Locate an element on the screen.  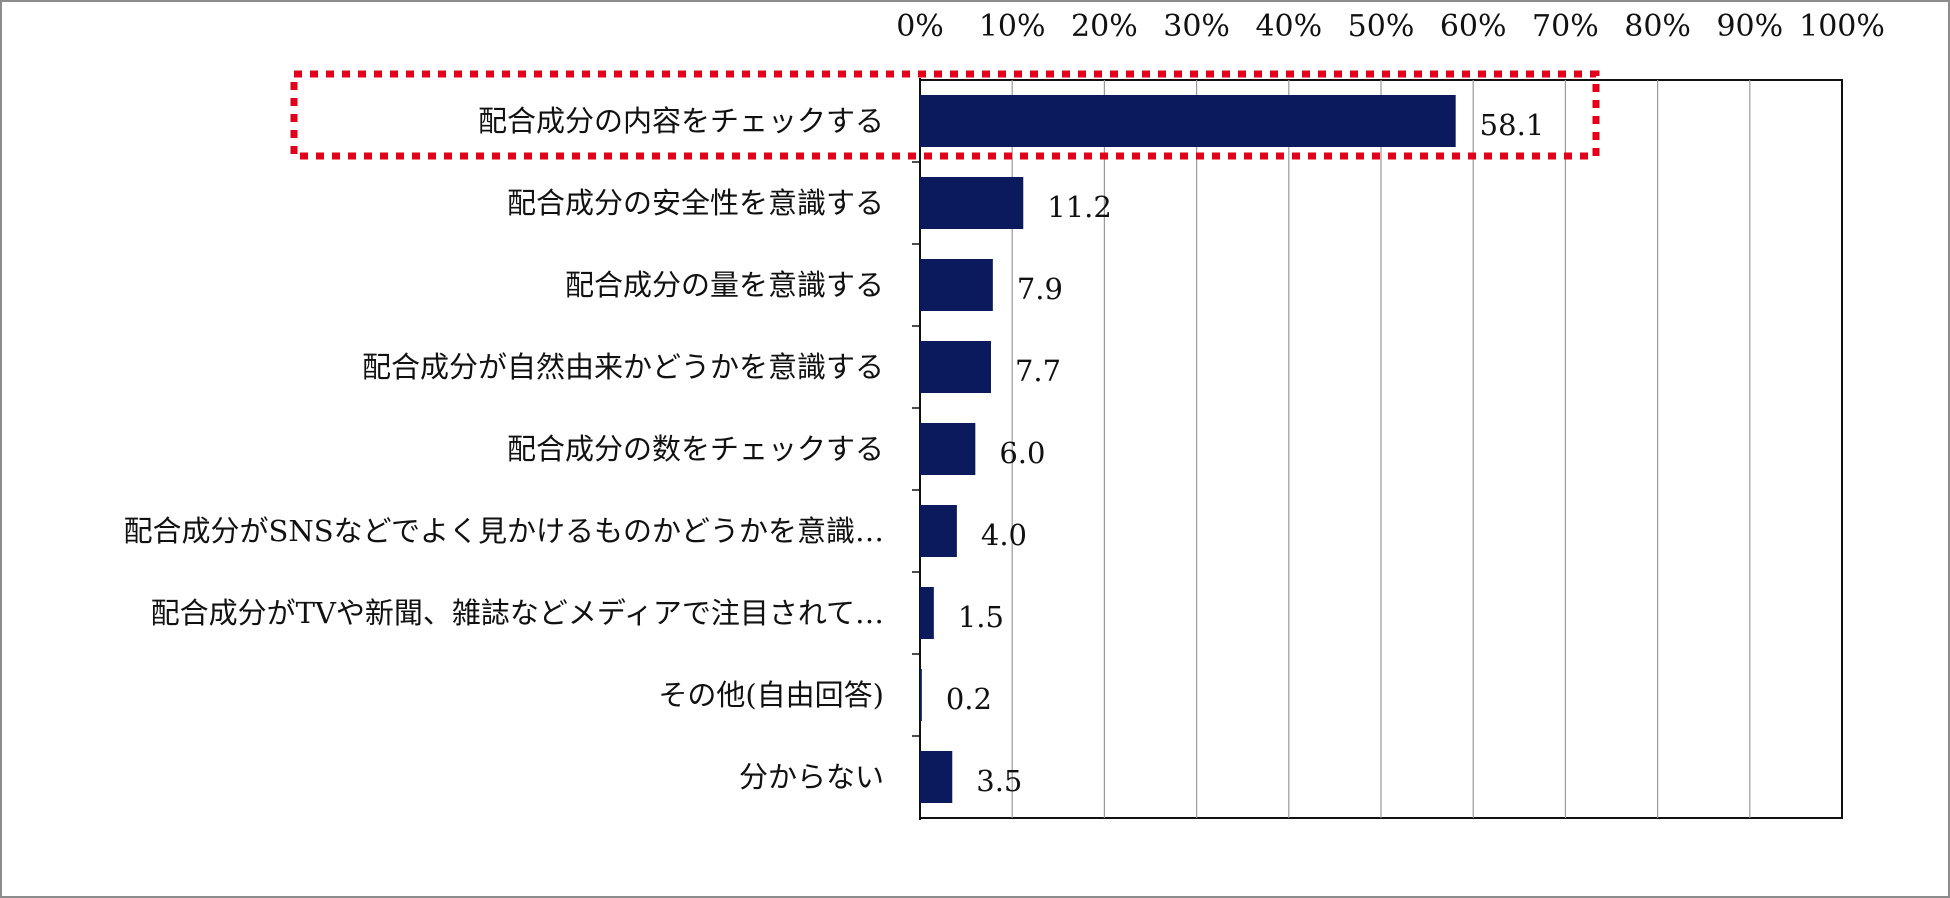
value-label: 6.0 is located at coordinates (1022, 453).